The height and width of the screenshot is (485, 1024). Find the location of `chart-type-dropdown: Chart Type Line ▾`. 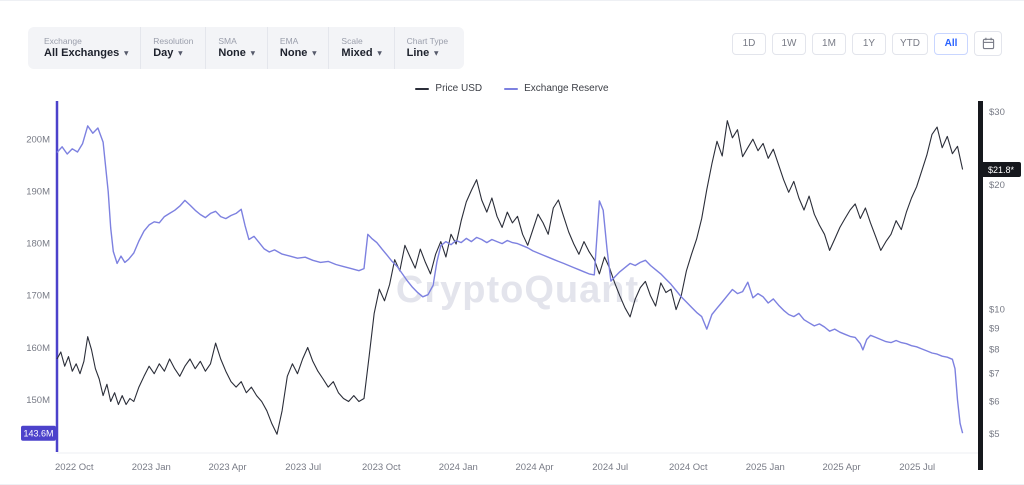

chart-type-dropdown: Chart Type Line ▾ is located at coordinates (426, 48).